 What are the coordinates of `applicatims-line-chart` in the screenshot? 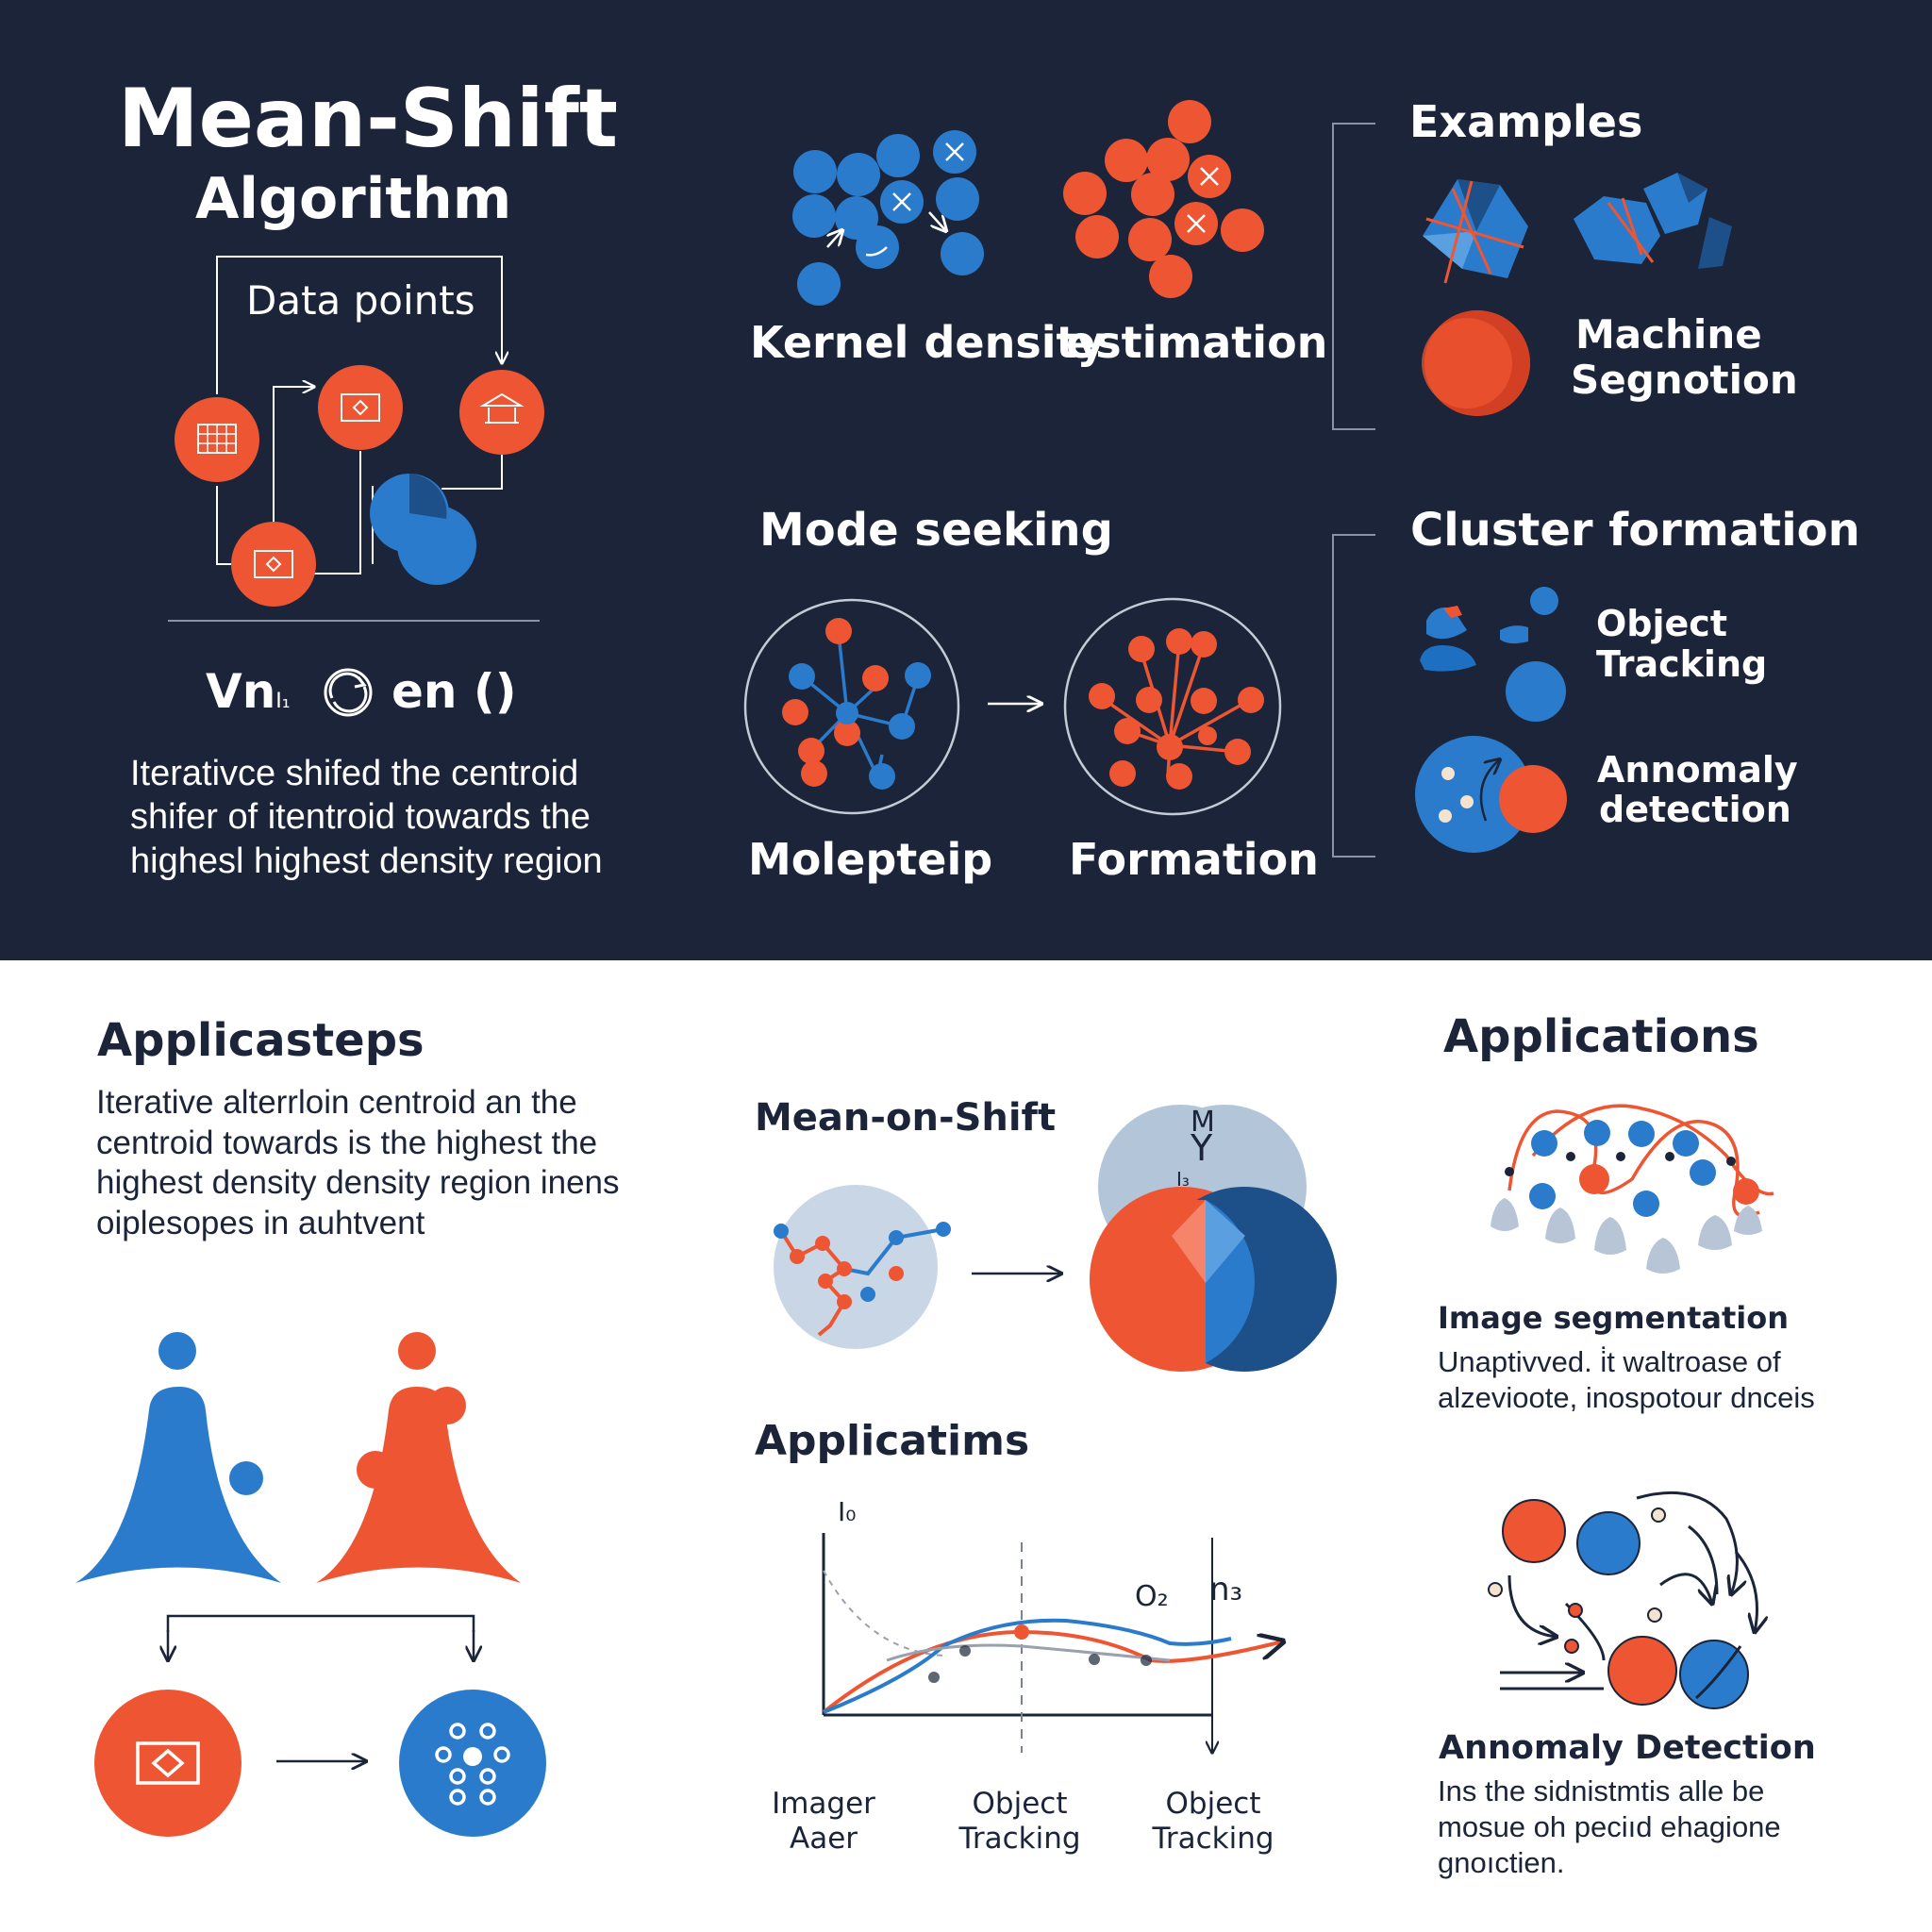 It's located at (1052, 1643).